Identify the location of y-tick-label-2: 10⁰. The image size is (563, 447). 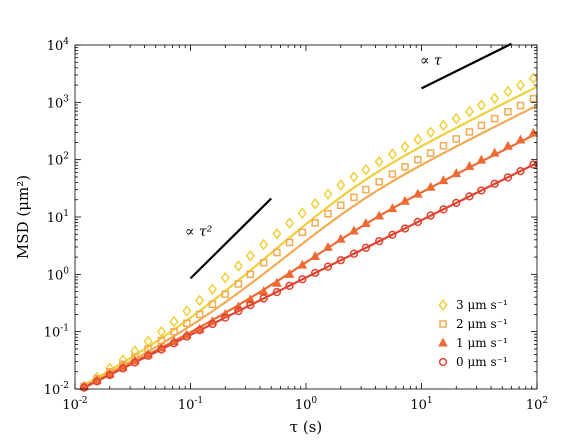
(58, 274).